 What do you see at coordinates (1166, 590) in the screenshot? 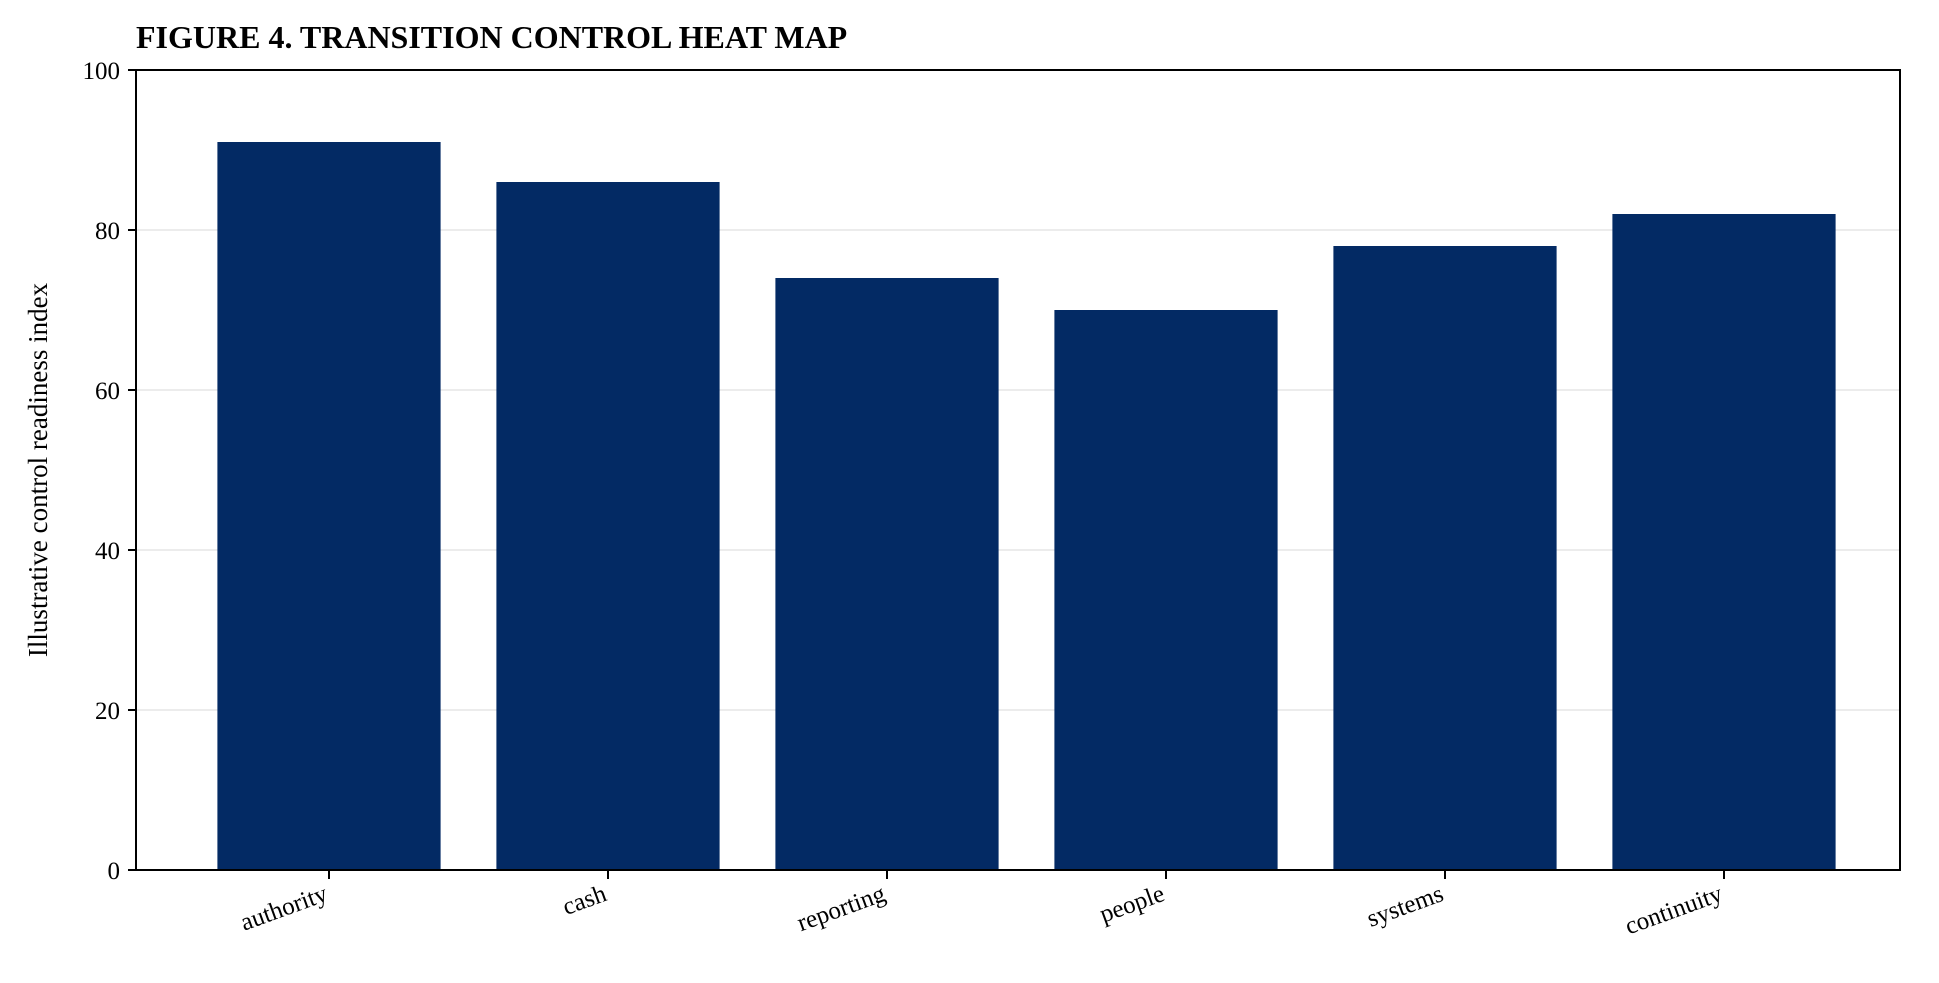
I see `bar-people` at bounding box center [1166, 590].